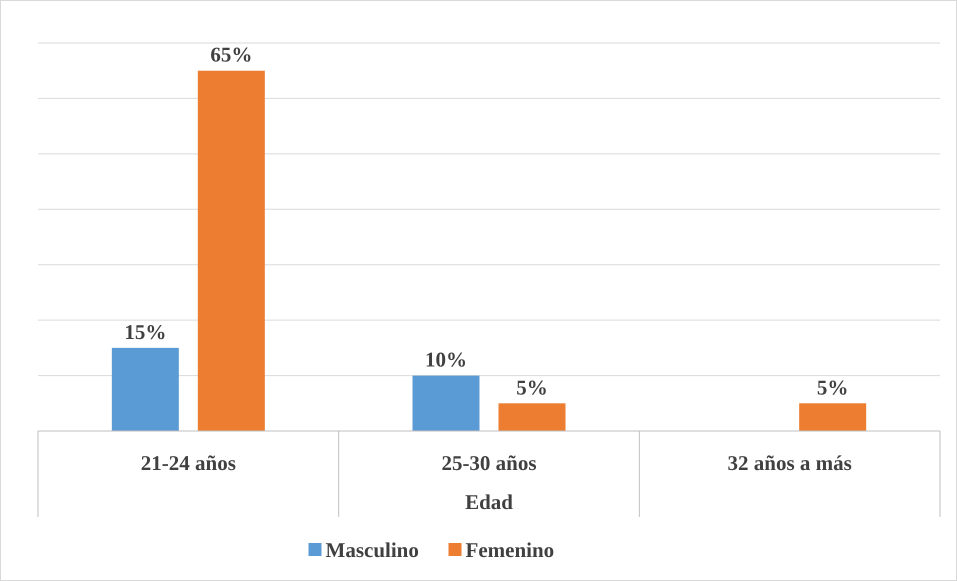  Describe the element at coordinates (231, 54) in the screenshot. I see `data-label: 65%` at that location.